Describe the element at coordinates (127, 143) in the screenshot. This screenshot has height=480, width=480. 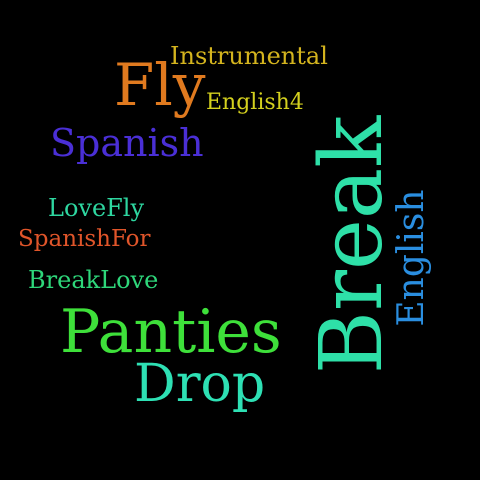
I see `word-spanish: Spanish` at that location.